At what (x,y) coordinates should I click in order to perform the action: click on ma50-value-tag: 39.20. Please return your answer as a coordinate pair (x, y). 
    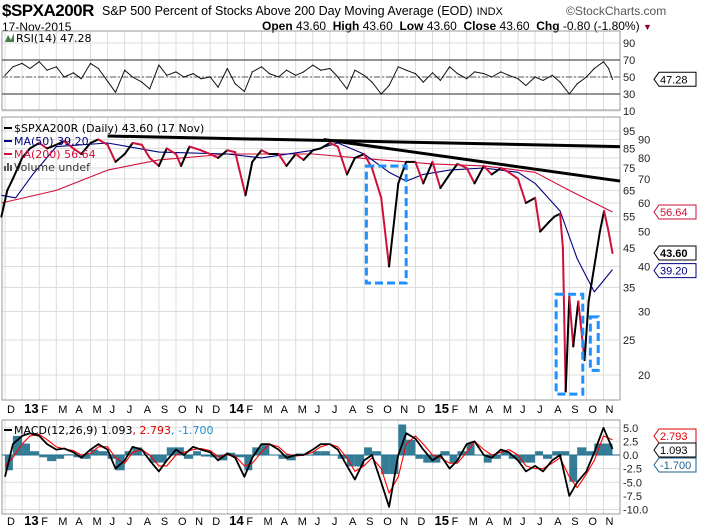
    Looking at the image, I should click on (675, 271).